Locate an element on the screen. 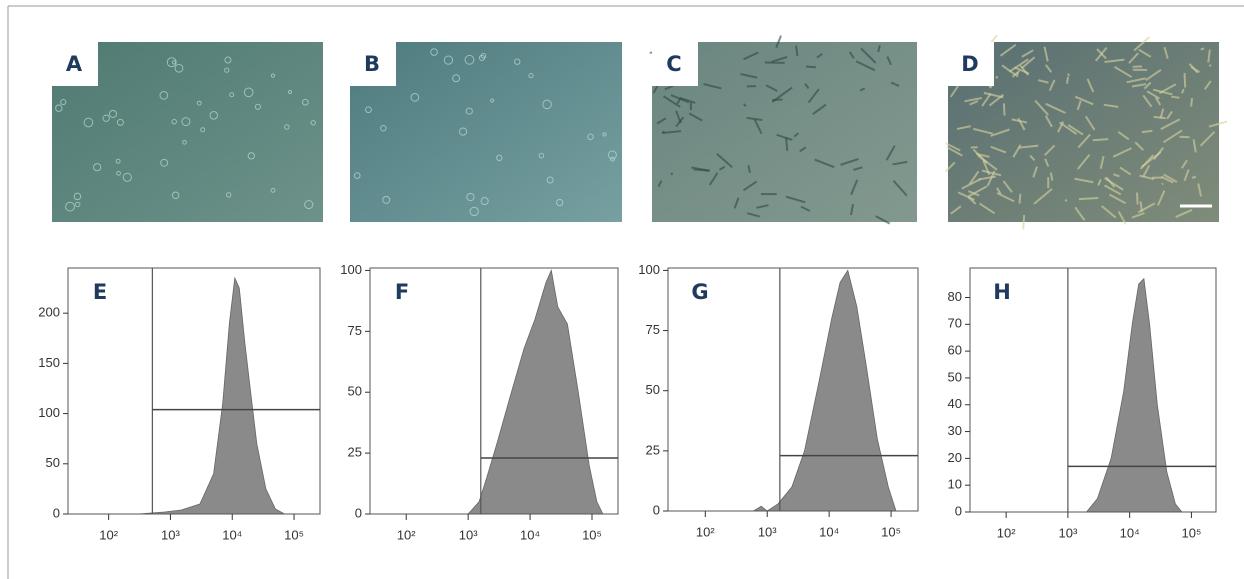 The image size is (1244, 579). panel-label: D is located at coordinates (969, 64).